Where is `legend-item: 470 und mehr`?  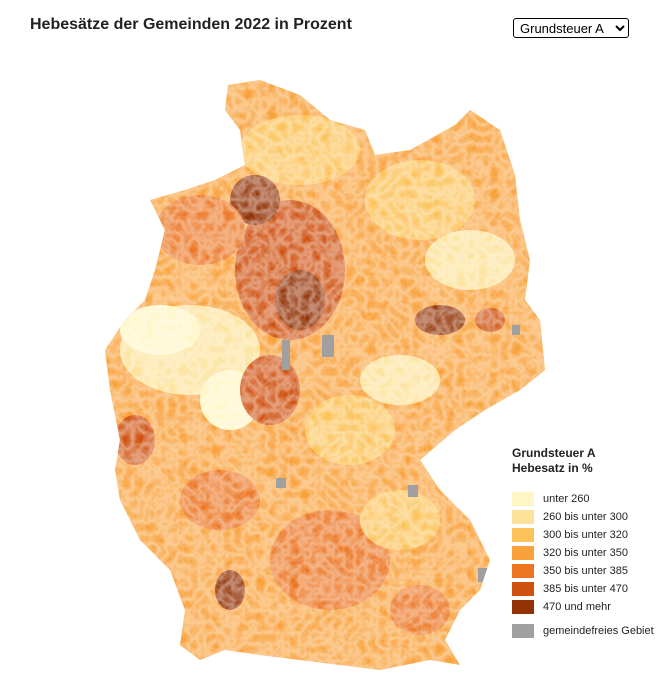
legend-item: 470 und mehr is located at coordinates (587, 607).